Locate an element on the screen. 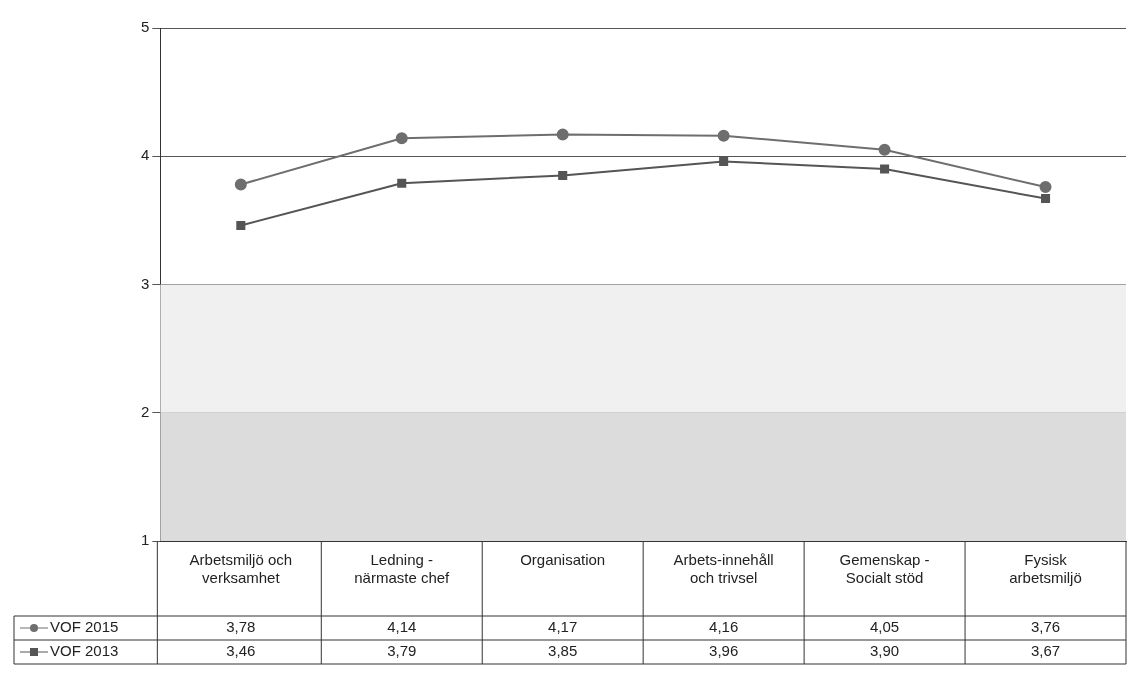 The height and width of the screenshot is (682, 1145). legend-label: VOF 2015 is located at coordinates (84, 627).